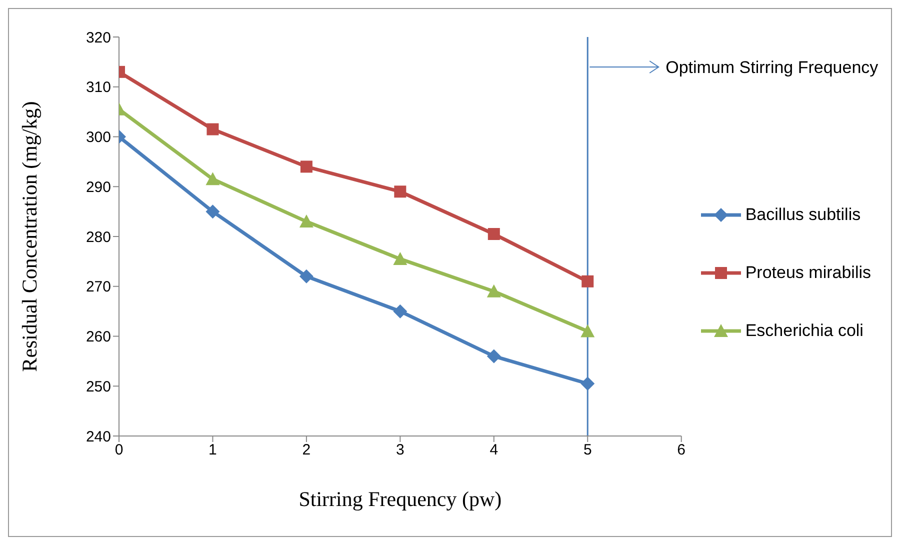 The width and height of the screenshot is (900, 545). Describe the element at coordinates (98, 187) in the screenshot. I see `y-tick-label: 290` at that location.